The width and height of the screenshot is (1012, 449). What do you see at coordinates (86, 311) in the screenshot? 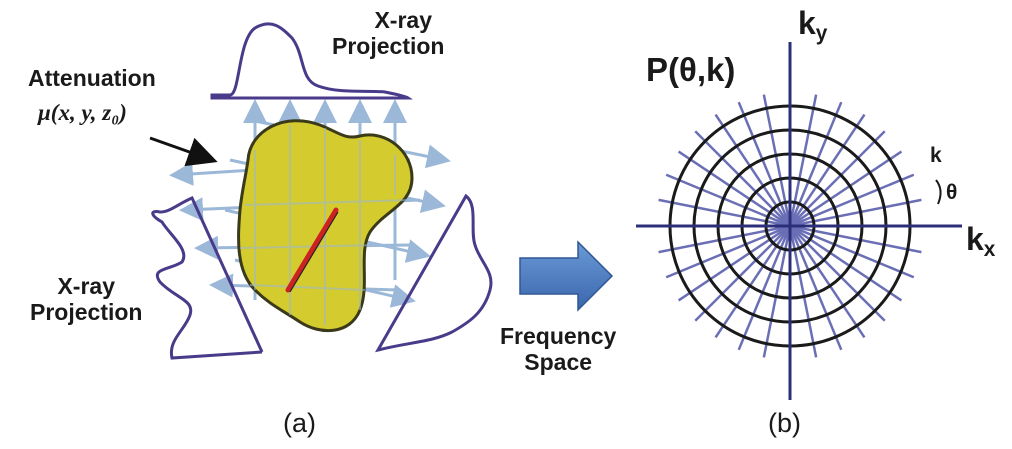
I see `left-projection-label-line2: Projection` at bounding box center [86, 311].